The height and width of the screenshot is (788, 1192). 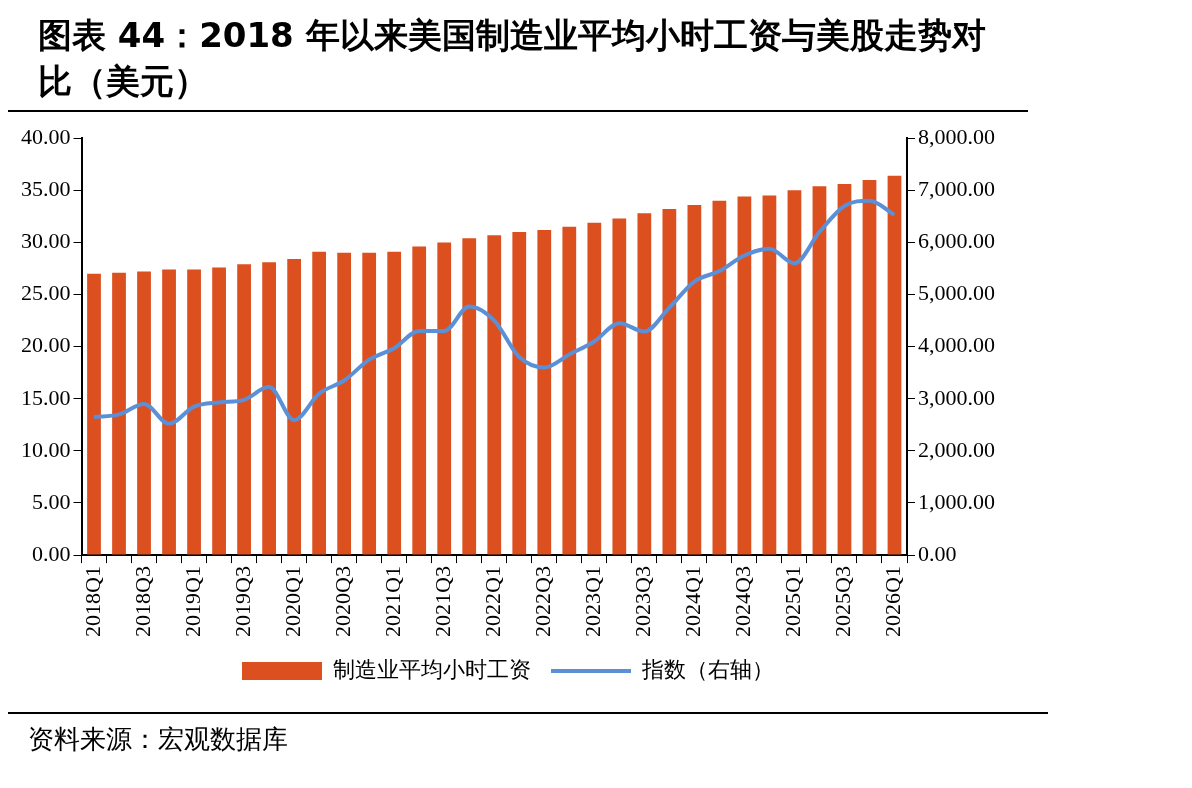 What do you see at coordinates (528, 738) in the screenshot?
I see `text: 资料来源：宏观数据库` at bounding box center [528, 738].